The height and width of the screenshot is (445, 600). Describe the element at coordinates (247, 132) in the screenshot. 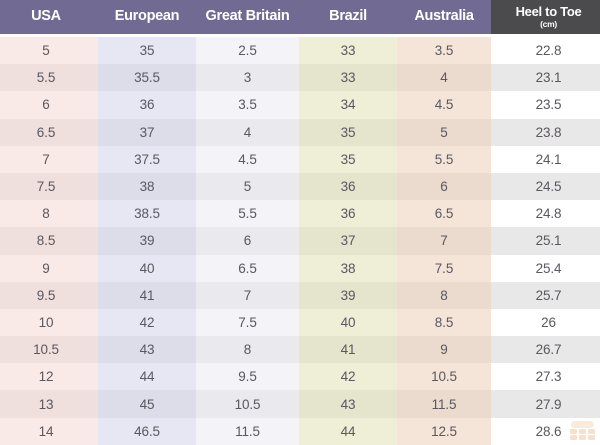

I see `table-cell-great-britain: 4` at that location.